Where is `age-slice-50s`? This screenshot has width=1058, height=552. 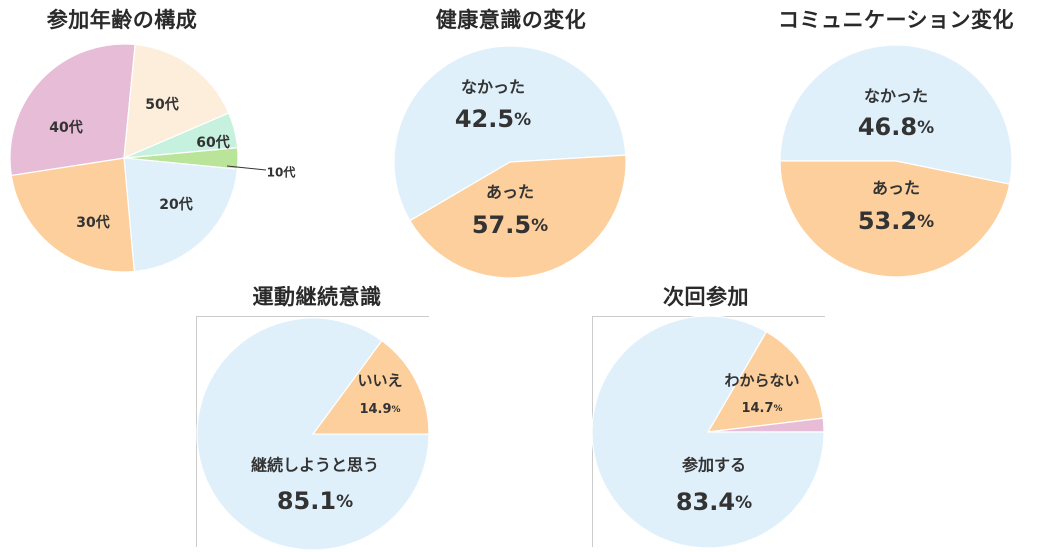
age-slice-50s is located at coordinates (176, 101).